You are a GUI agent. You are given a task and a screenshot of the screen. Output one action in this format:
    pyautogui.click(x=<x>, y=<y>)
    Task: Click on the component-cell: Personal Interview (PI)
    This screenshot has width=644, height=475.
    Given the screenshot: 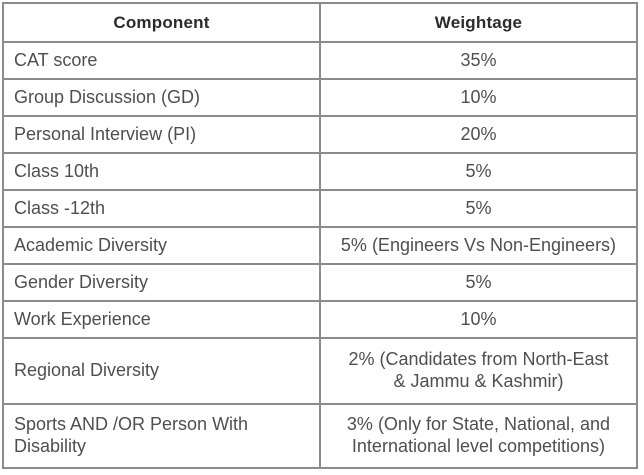 What is the action you would take?
    pyautogui.click(x=161, y=134)
    